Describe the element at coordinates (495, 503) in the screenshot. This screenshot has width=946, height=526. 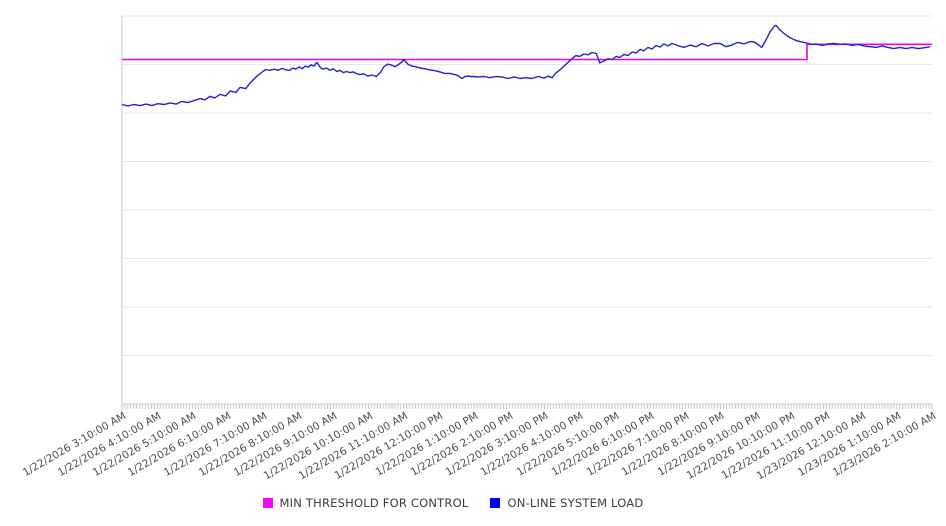
I see `legend-swatch-blue-icon` at that location.